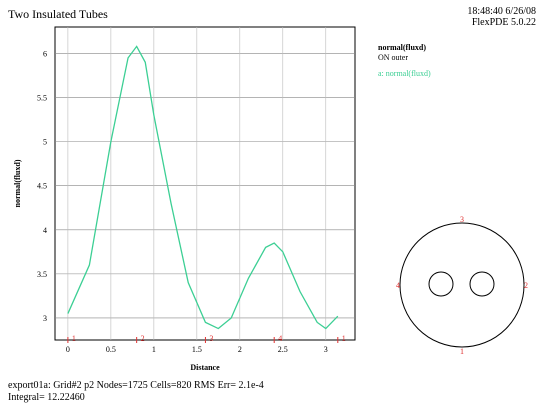  What do you see at coordinates (240, 349) in the screenshot?
I see `x-tick-label: 2` at bounding box center [240, 349].